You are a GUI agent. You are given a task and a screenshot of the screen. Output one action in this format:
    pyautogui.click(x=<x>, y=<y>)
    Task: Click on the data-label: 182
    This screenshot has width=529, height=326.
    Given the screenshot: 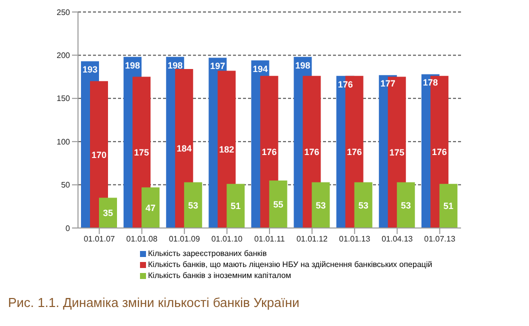 What is the action you would take?
    pyautogui.click(x=226, y=149)
    